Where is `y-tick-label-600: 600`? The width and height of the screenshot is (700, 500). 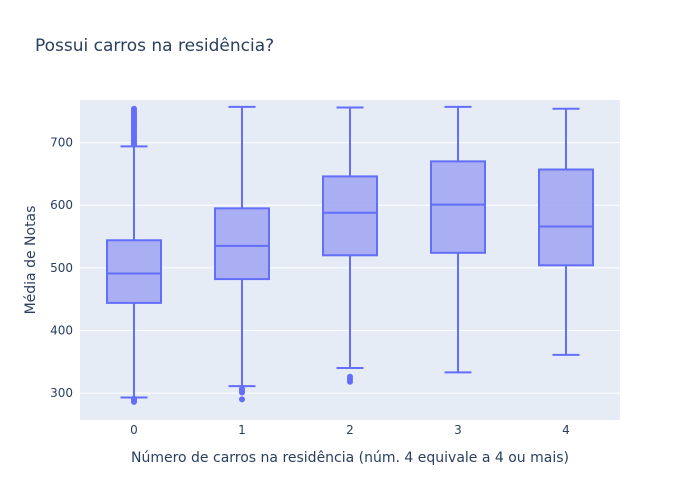 y-tick-label-600: 600 is located at coordinates (61, 205).